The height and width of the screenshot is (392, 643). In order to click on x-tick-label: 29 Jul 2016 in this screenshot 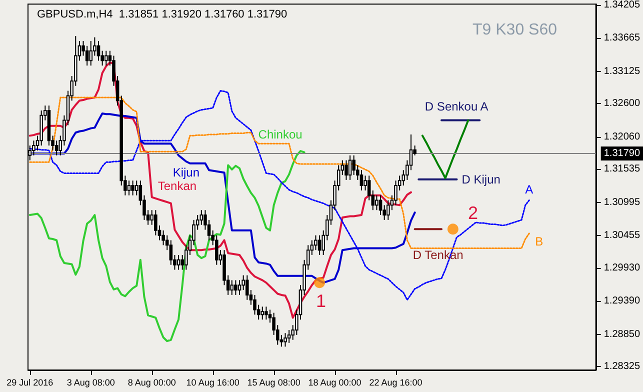, I will do `click(30, 383)`.